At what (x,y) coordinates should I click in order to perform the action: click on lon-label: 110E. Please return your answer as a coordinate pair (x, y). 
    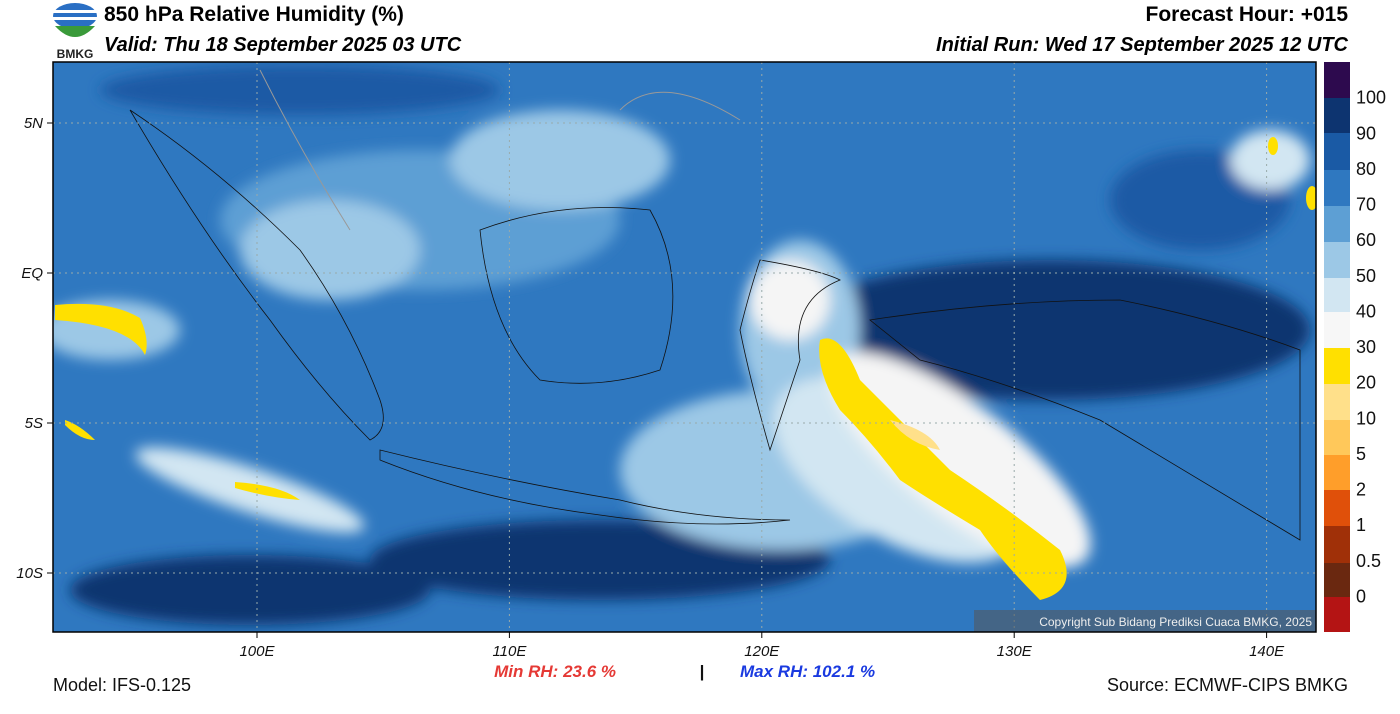
    Looking at the image, I should click on (509, 651).